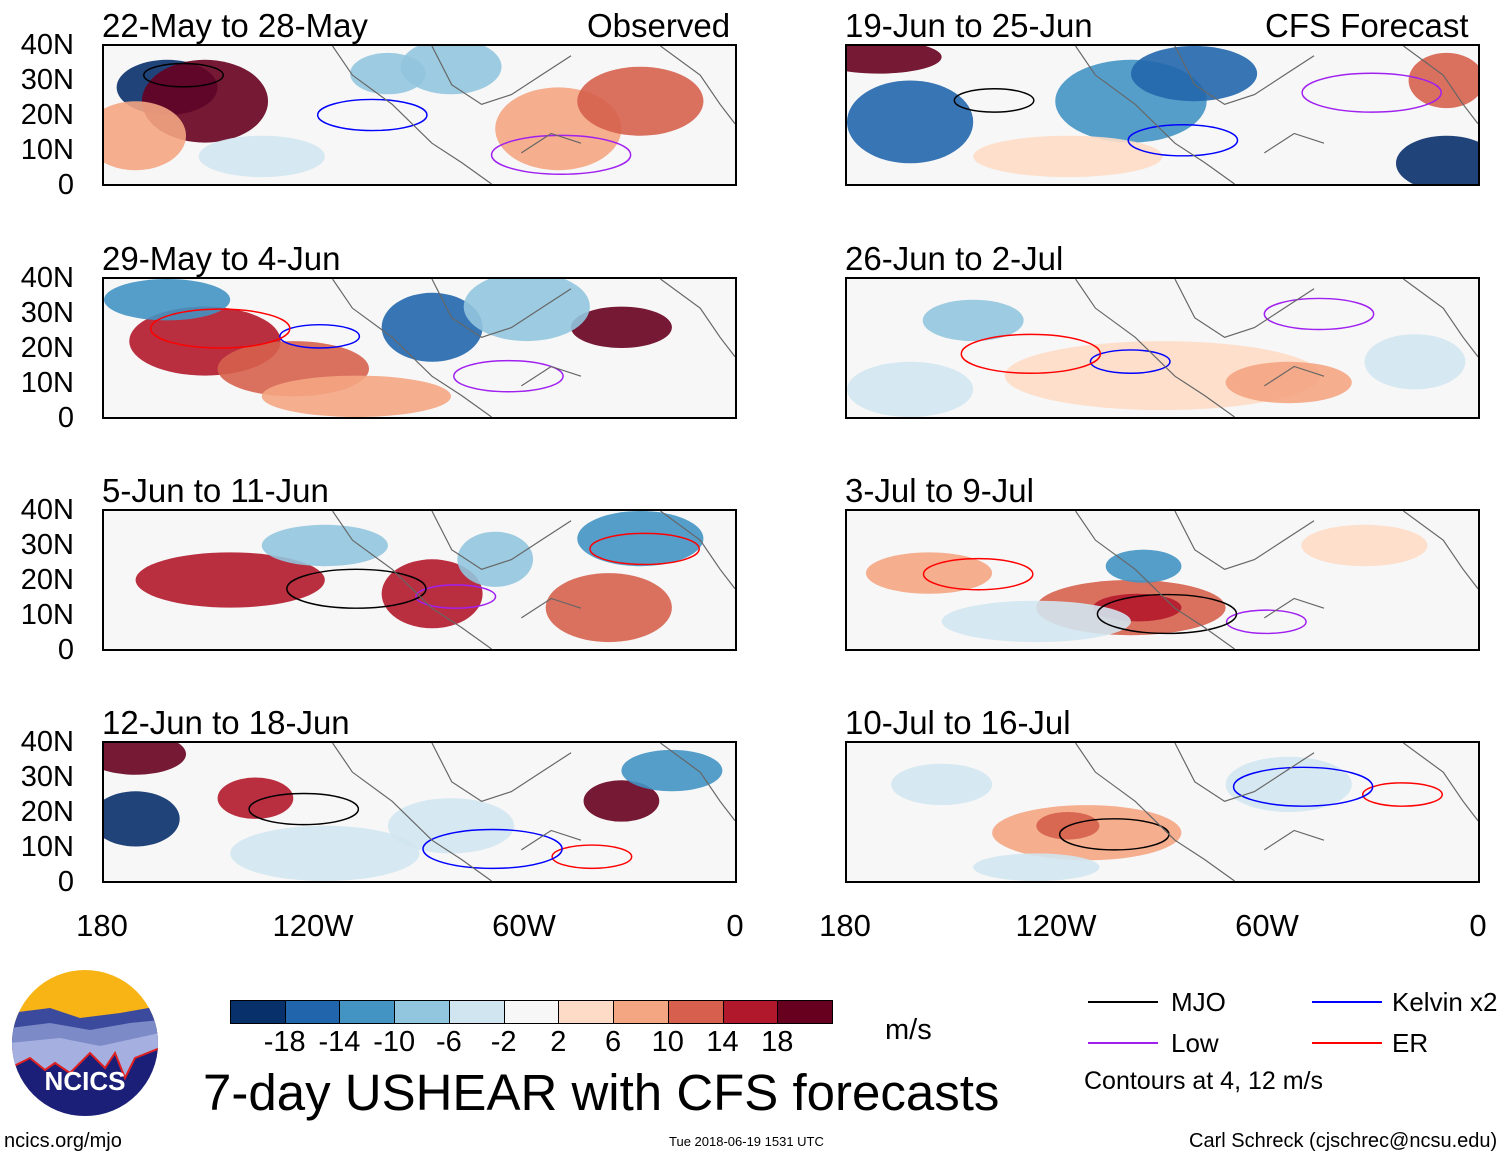  What do you see at coordinates (226, 722) in the screenshot?
I see `panel-title-observed-4: 12-Jun to 18-Jun` at bounding box center [226, 722].